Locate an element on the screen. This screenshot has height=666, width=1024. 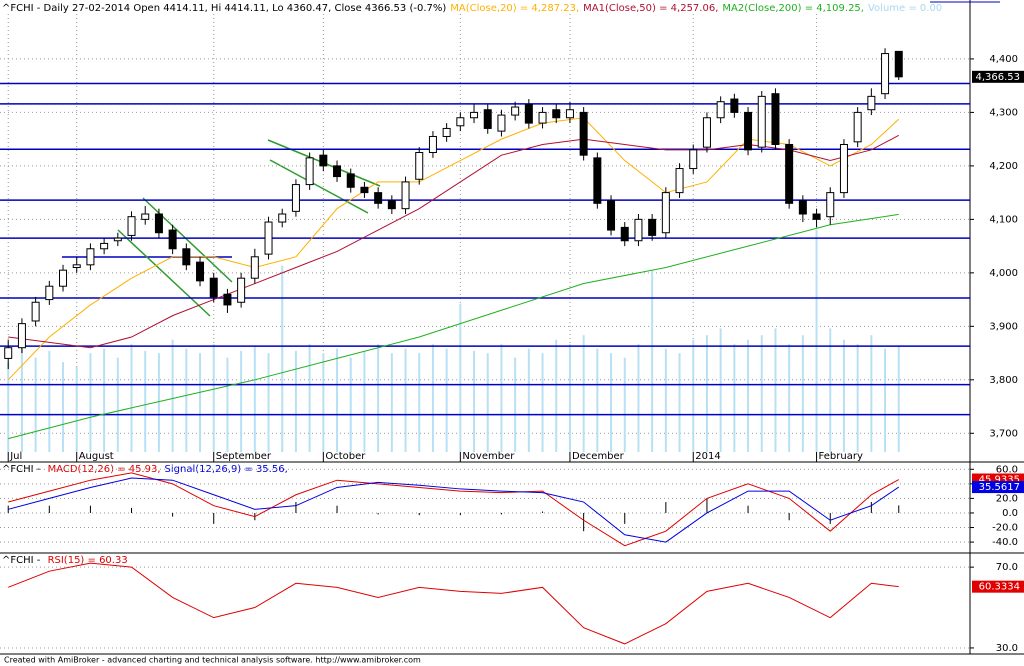
x-tick-label: Jul is located at coordinates (15, 456).